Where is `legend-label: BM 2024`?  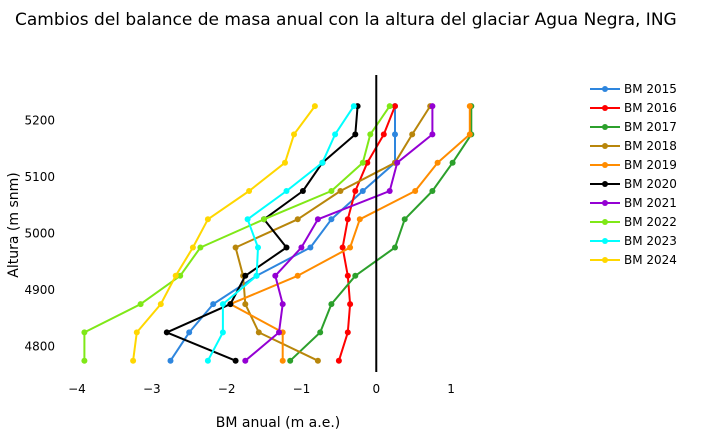
legend-label: BM 2024 is located at coordinates (650, 260).